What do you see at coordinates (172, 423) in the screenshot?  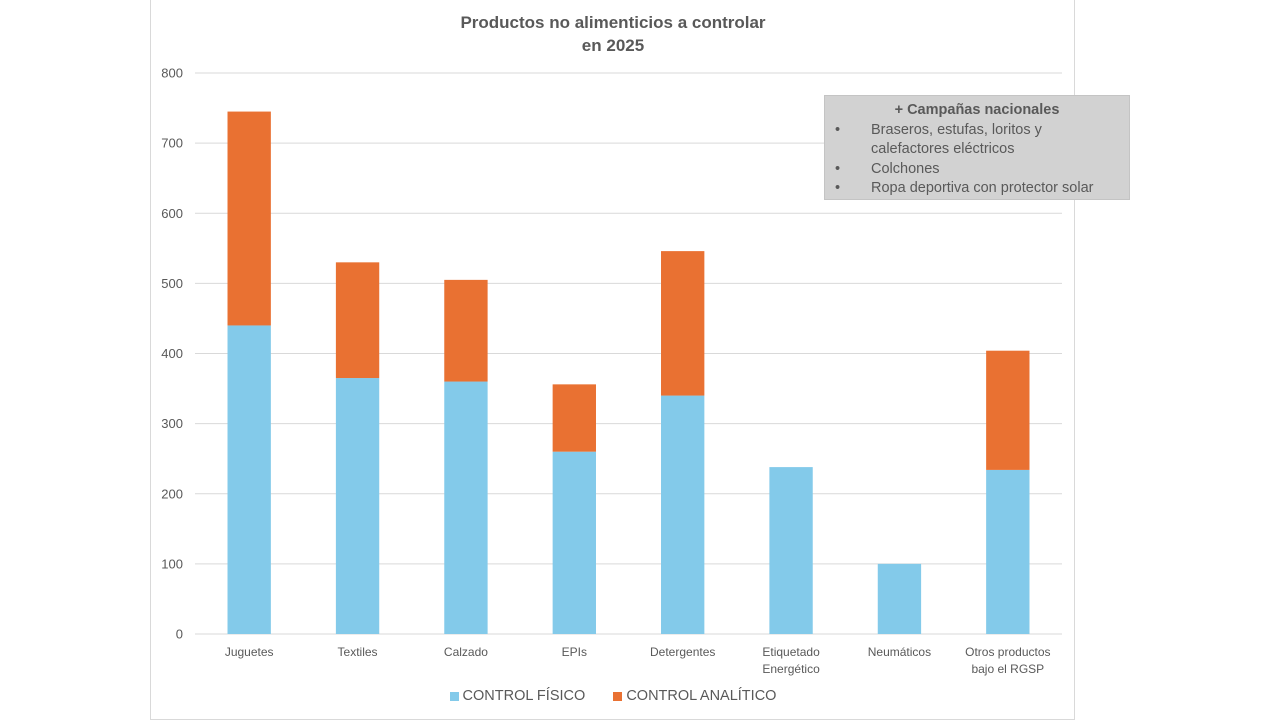 I see `y-tick-label: 300` at bounding box center [172, 423].